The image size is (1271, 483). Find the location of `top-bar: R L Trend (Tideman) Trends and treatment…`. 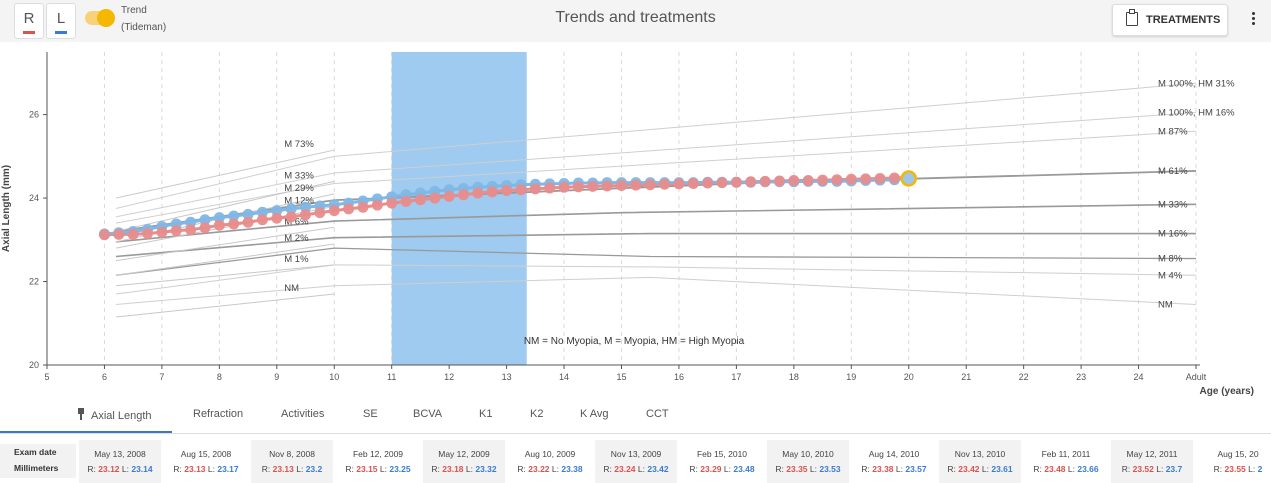

top-bar: R L Trend (Tideman) Trends and treatment… is located at coordinates (635, 21).